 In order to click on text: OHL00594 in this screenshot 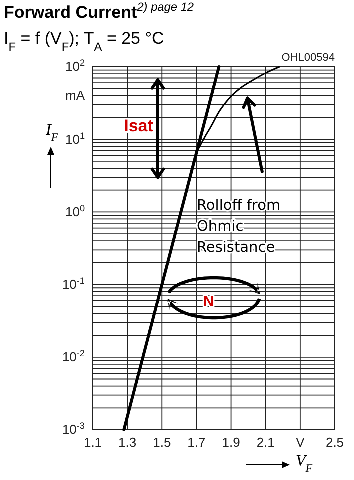, I will do `click(308, 58)`.